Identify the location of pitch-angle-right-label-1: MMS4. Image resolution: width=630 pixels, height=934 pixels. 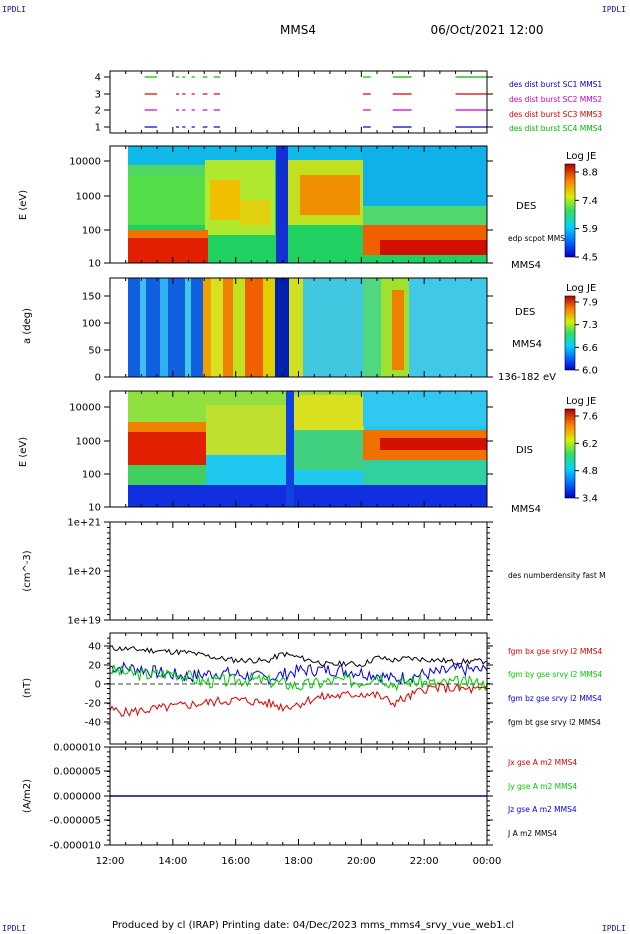
(527, 344).